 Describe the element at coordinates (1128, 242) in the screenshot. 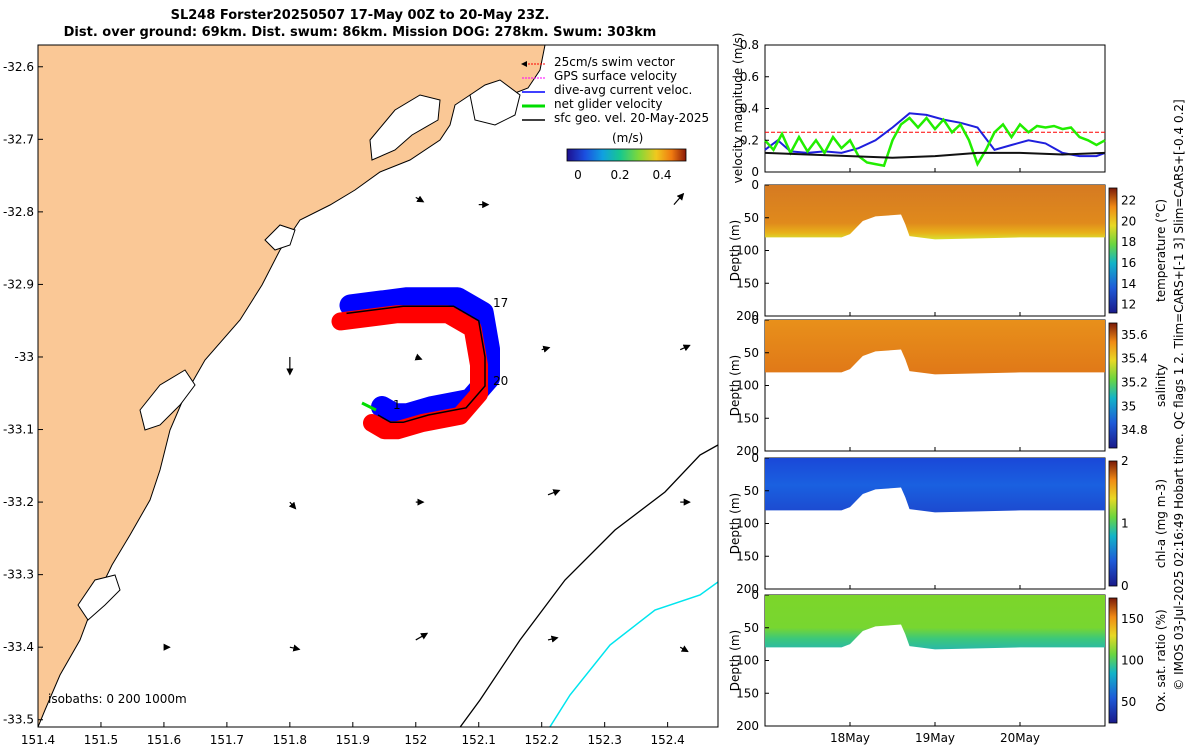

I see `colorbar-tick-label: 18` at that location.